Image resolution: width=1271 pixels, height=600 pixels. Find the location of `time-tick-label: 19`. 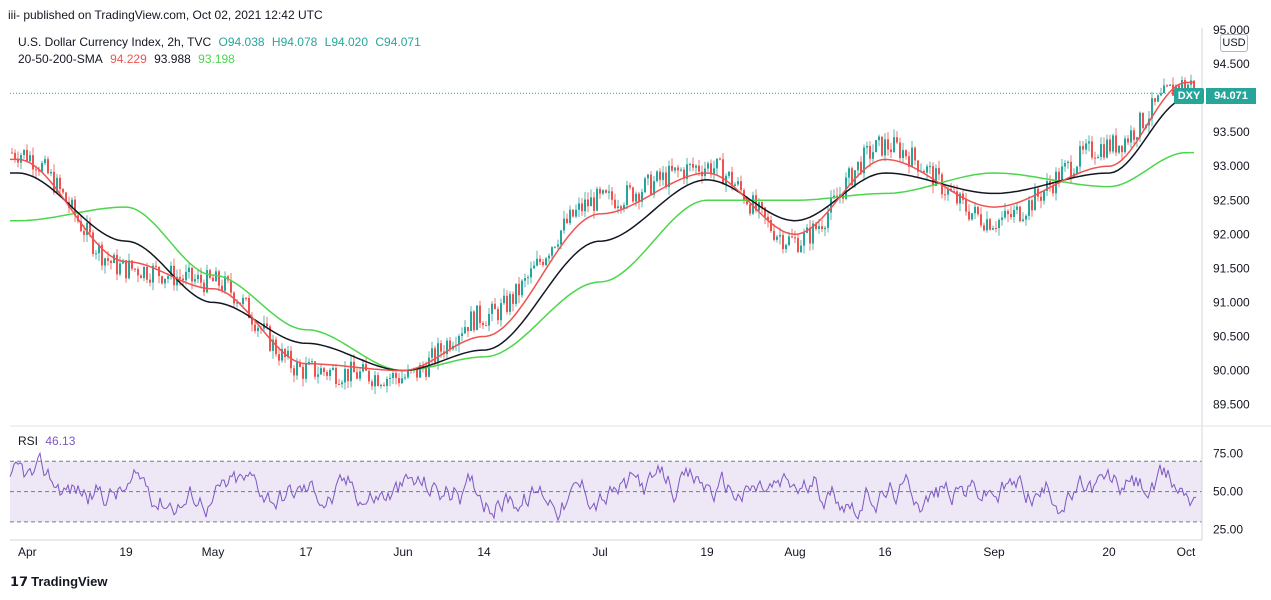

time-tick-label: 19 is located at coordinates (707, 552).